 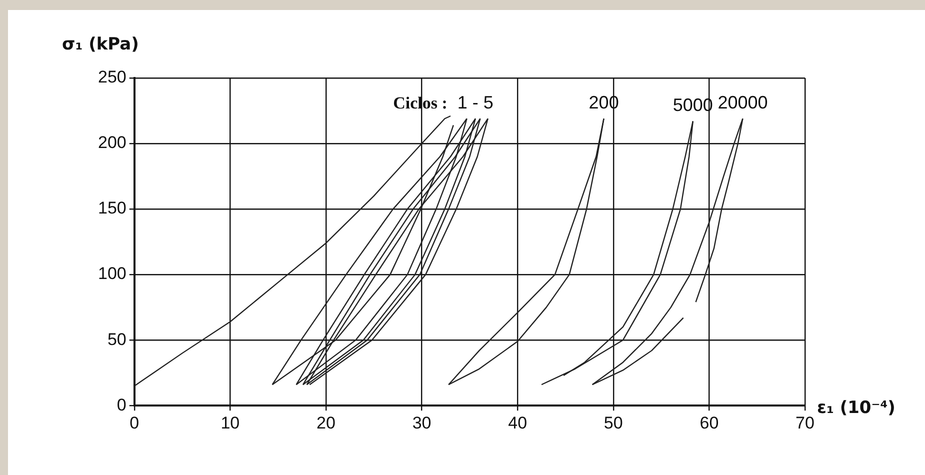 What do you see at coordinates (121, 404) in the screenshot?
I see `y-tick-label: 0` at bounding box center [121, 404].